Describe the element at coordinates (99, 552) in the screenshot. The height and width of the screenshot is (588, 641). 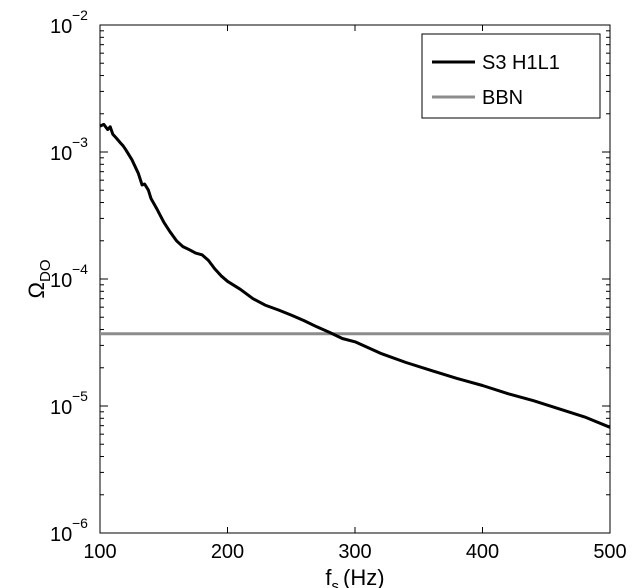
I see `x-tick-label: 100` at that location.